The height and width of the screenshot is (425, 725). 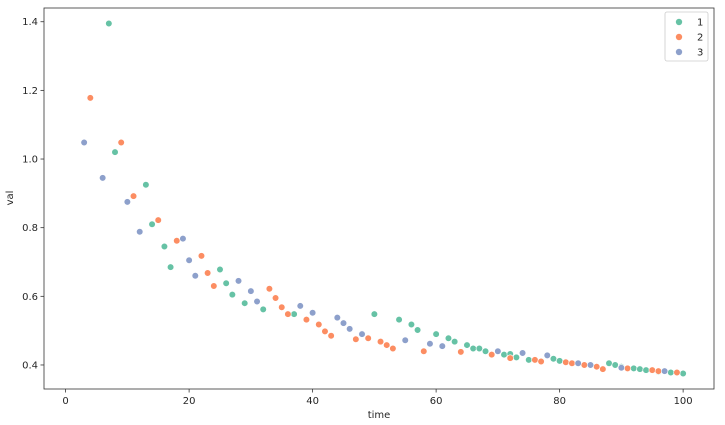 I want to click on legend-frame, so click(x=686, y=36).